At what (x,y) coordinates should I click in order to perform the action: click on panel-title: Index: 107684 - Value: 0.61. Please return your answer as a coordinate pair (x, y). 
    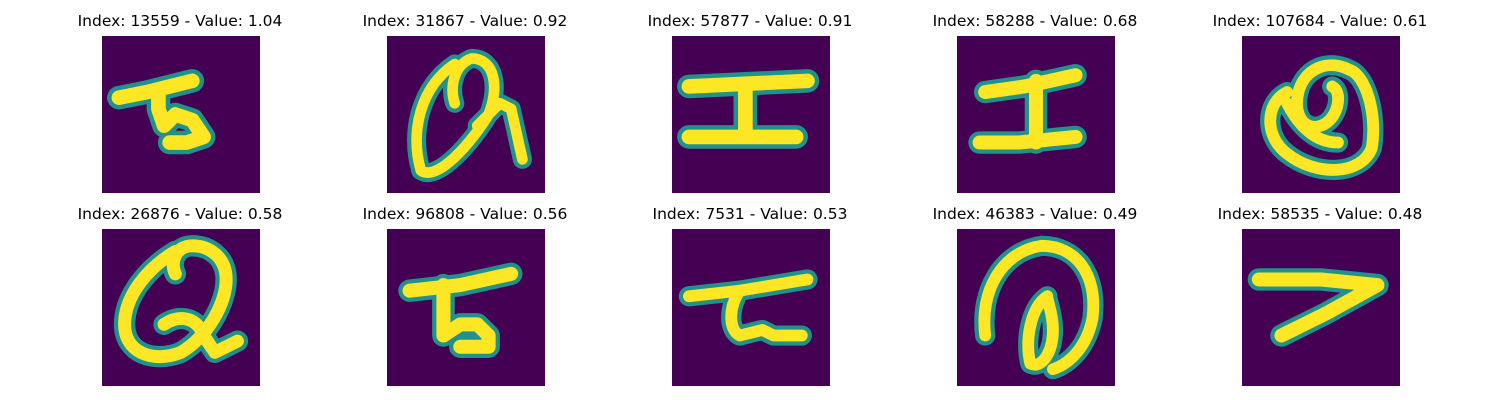
    Looking at the image, I should click on (1320, 21).